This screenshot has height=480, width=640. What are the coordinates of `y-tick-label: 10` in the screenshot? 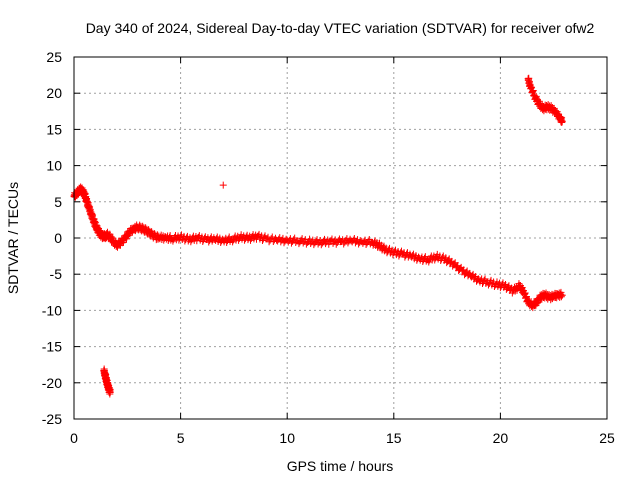 It's located at (54, 166).